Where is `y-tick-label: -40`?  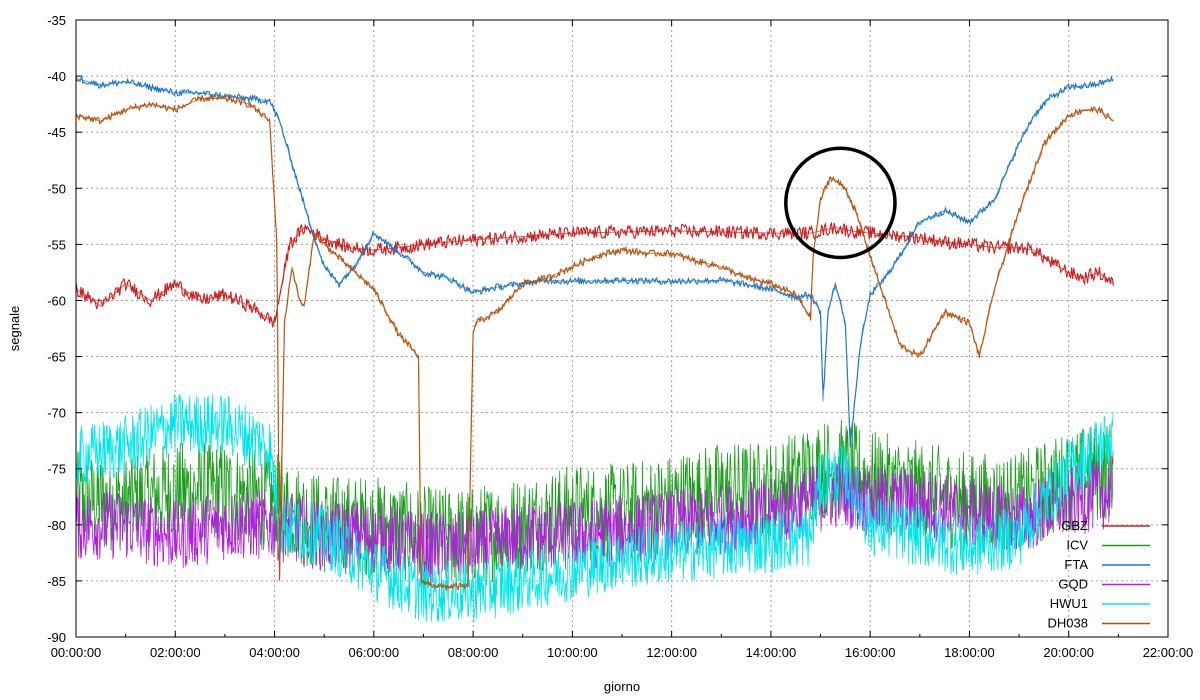 y-tick-label: -40 is located at coordinates (56, 76).